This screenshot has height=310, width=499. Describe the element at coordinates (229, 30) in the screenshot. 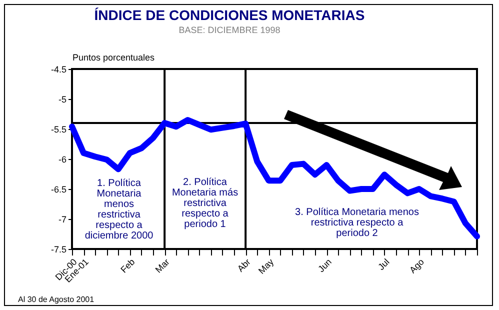

I see `chart-subtitle: BASE: DICIEMBRE 1998` at that location.